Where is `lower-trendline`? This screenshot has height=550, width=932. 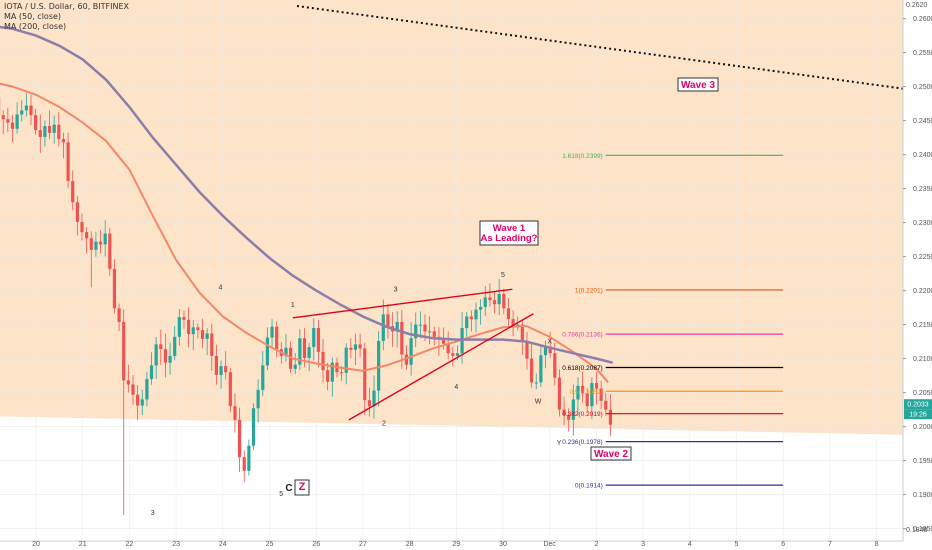 lower-trendline is located at coordinates (441, 367).